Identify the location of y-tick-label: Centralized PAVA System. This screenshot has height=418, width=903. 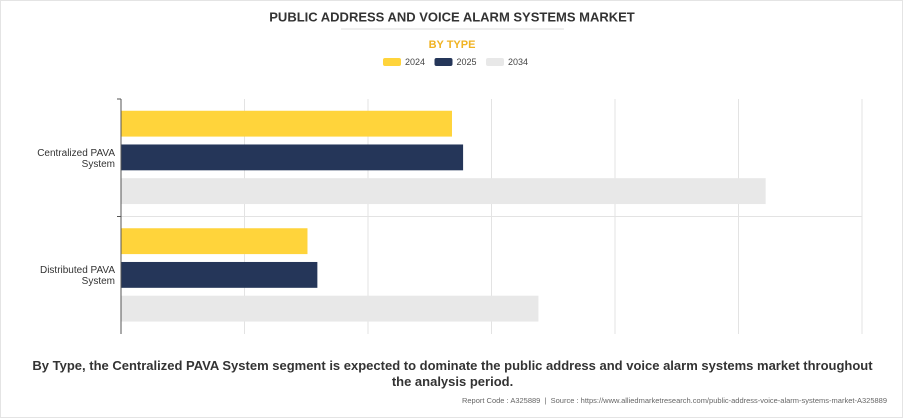
(76, 158).